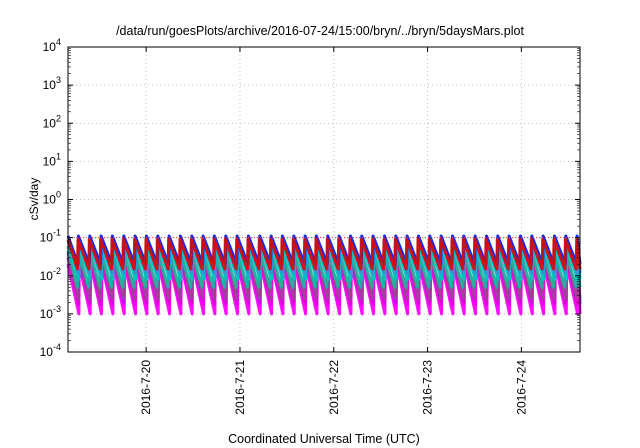  I want to click on x-axis-label: Coordinated Universal Time (UTC), so click(324, 439).